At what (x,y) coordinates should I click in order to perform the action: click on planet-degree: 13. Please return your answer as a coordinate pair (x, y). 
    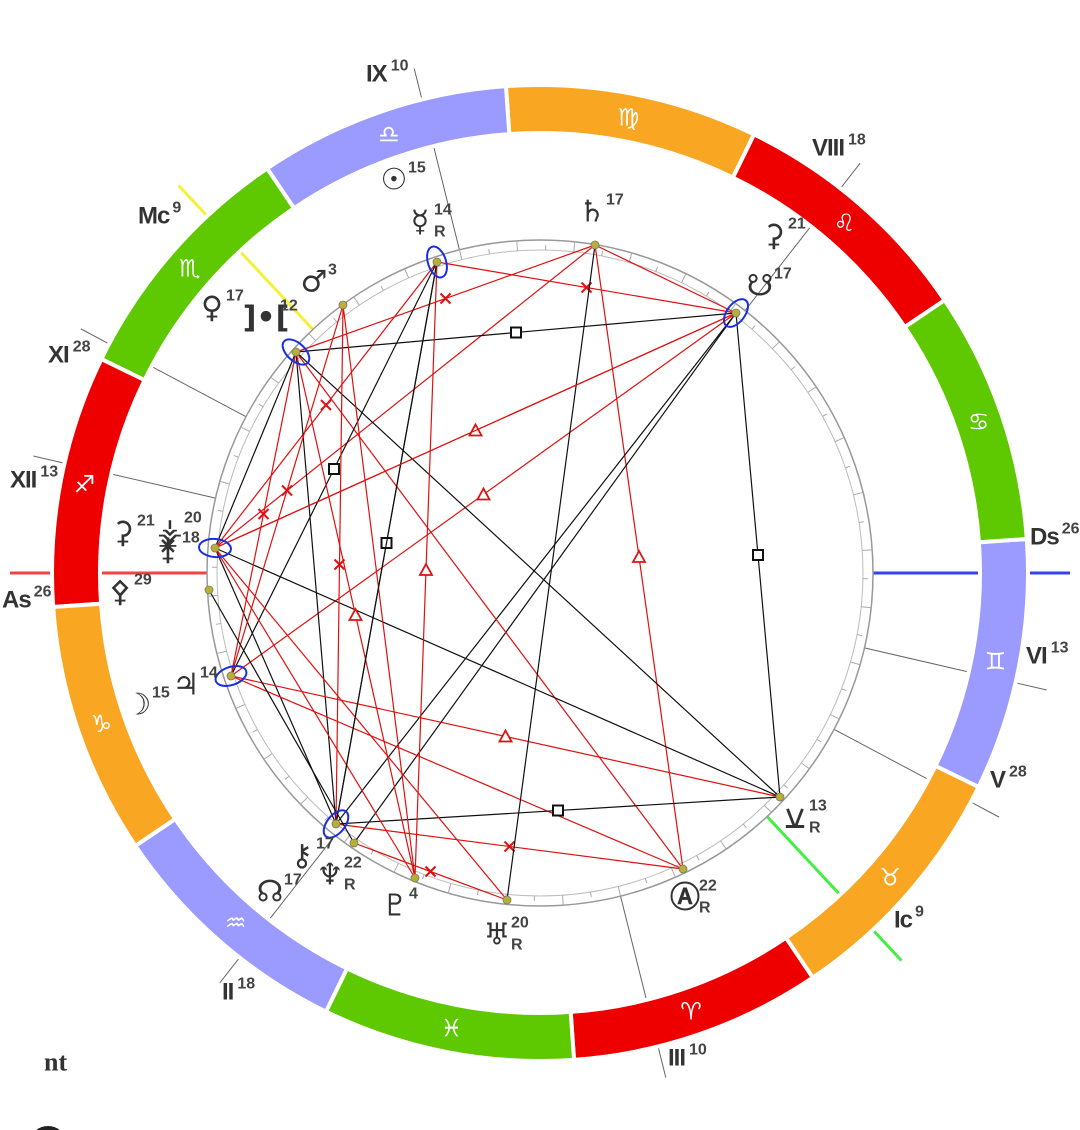
    Looking at the image, I should click on (818, 806).